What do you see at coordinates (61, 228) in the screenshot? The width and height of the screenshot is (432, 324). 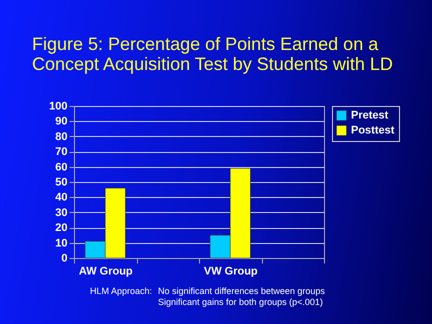 I see `y-tick-label: 20` at bounding box center [61, 228].